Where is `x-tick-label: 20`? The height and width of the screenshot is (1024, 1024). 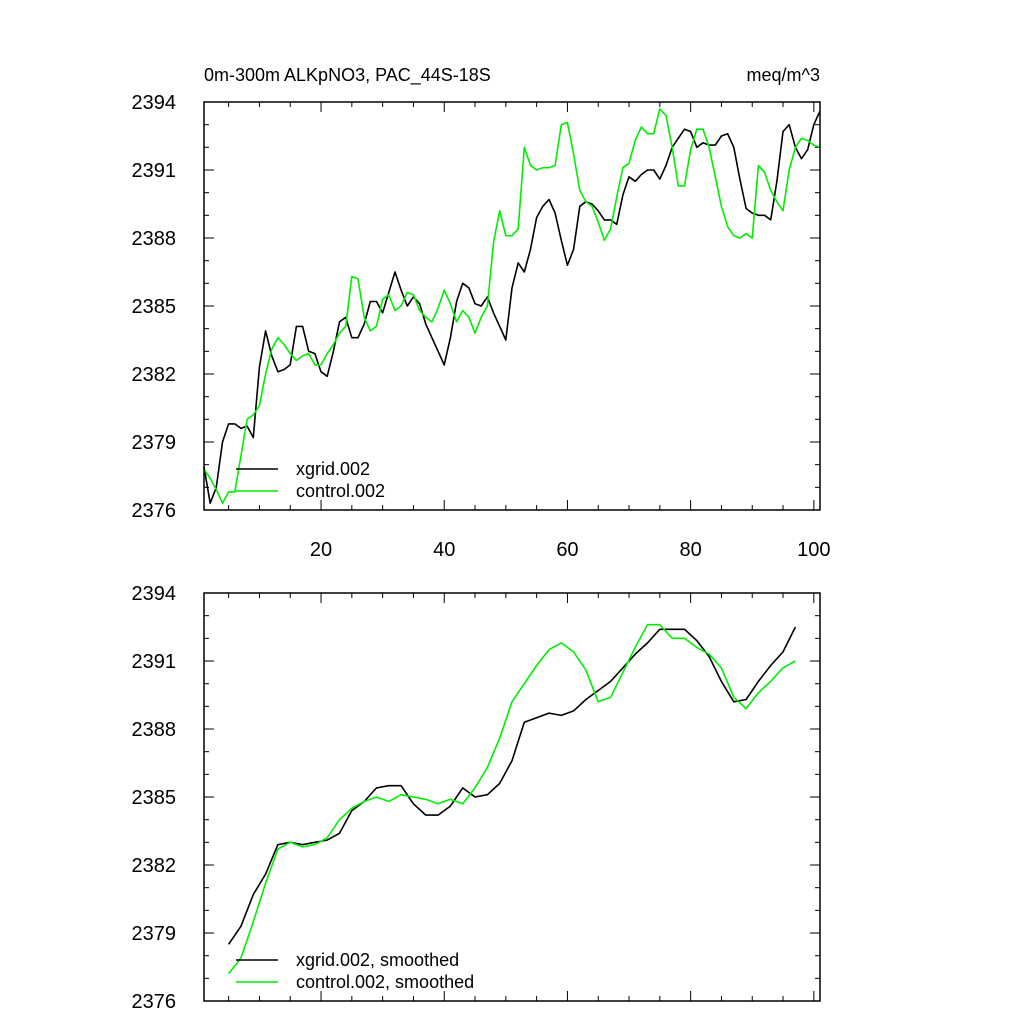 x-tick-label: 20 is located at coordinates (321, 550).